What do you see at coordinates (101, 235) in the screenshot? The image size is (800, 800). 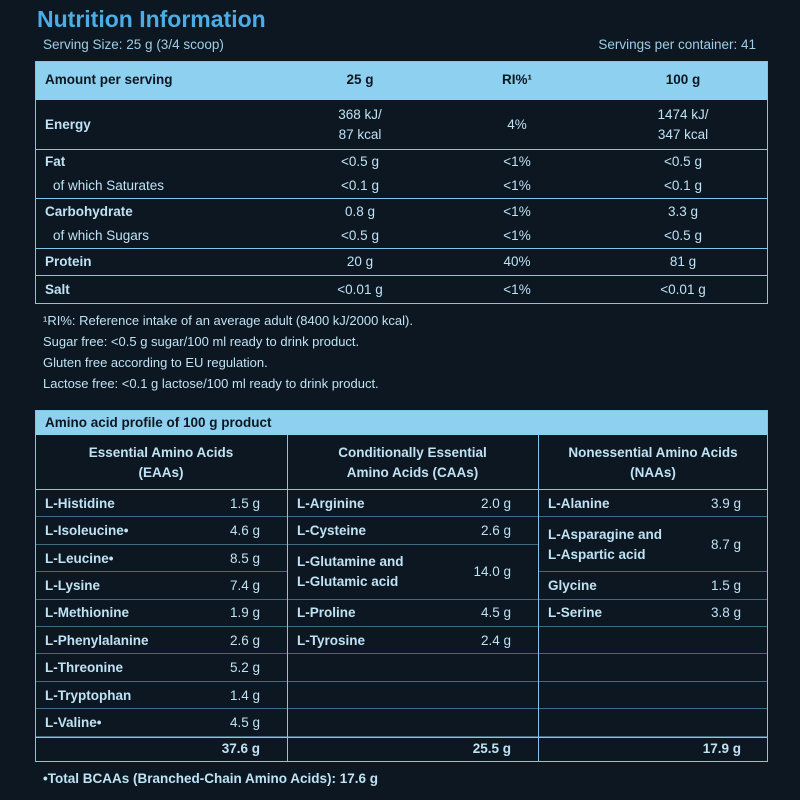 I see `nutrient-label: of which Sugars` at bounding box center [101, 235].